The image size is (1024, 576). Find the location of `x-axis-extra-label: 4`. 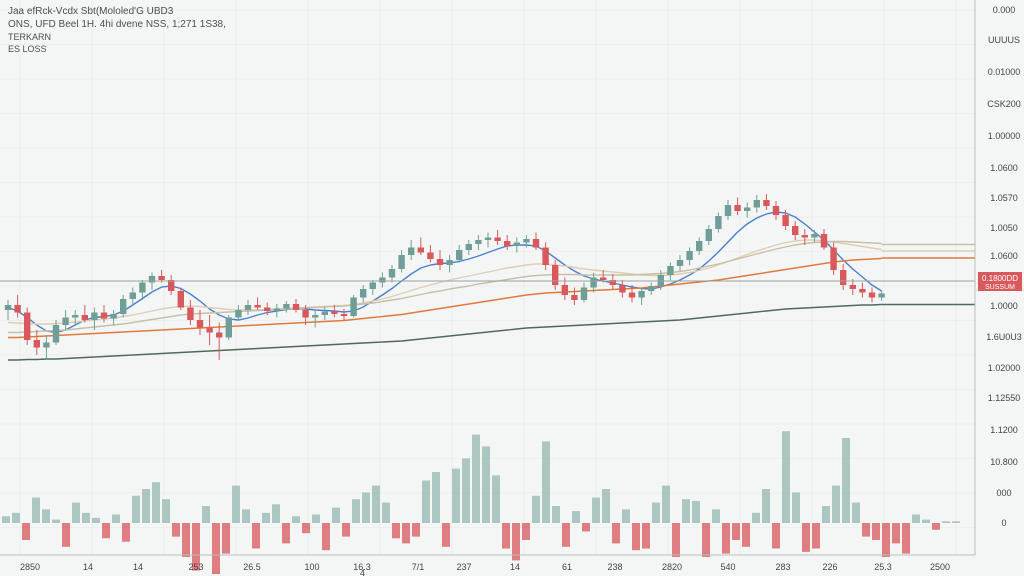

x-axis-extra-label: 4 is located at coordinates (362, 572).